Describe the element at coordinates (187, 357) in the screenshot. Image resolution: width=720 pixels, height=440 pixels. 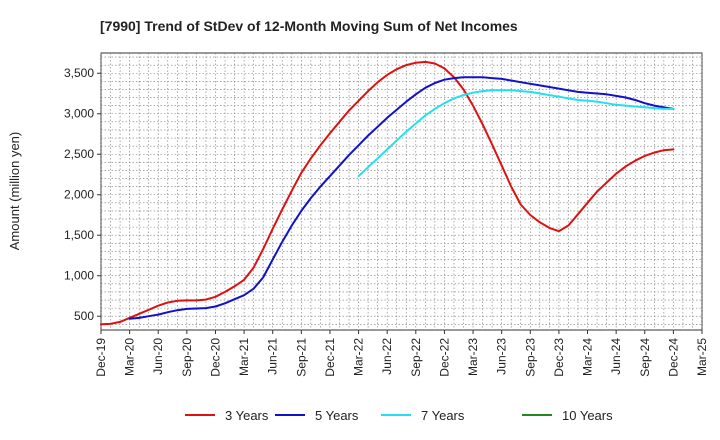
I see `x-tick-label: Sep-20` at that location.